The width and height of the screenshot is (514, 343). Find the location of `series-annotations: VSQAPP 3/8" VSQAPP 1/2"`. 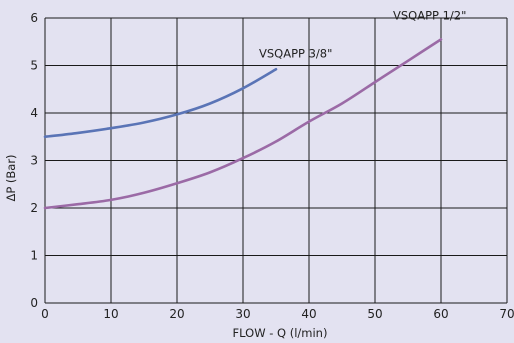

series-annotations: VSQAPP 3/8" VSQAPP 1/2" is located at coordinates (362, 34).